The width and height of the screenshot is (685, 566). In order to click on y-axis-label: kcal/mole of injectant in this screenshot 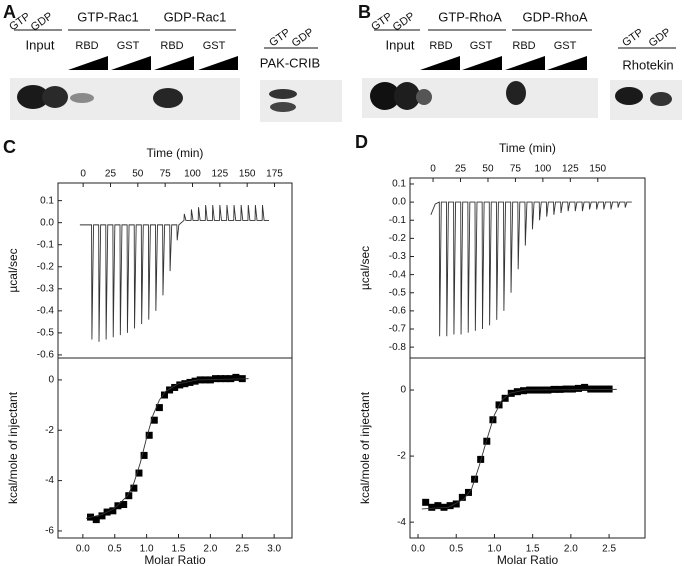, I will do `click(13, 447)`.